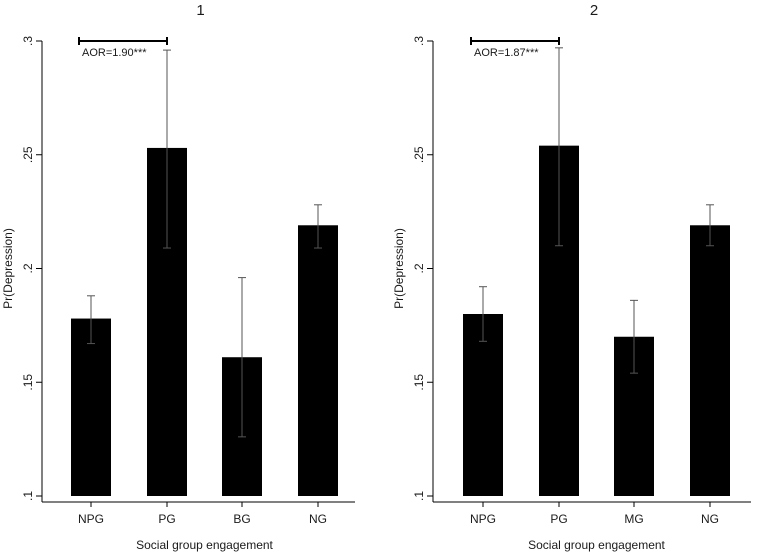  I want to click on x-tick-label: BG, so click(241, 519).